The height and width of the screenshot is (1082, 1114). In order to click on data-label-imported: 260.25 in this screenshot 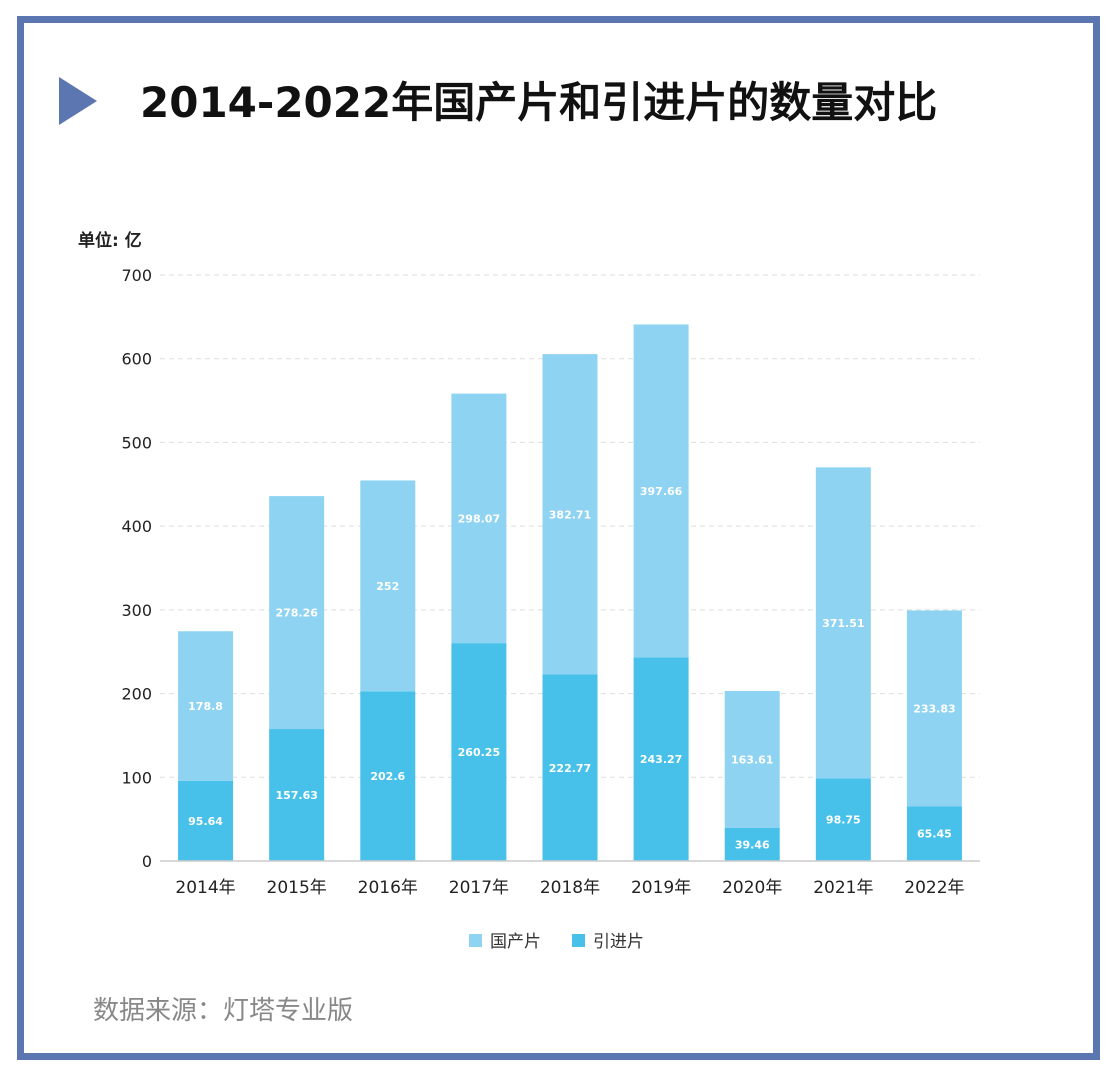, I will do `click(479, 752)`.